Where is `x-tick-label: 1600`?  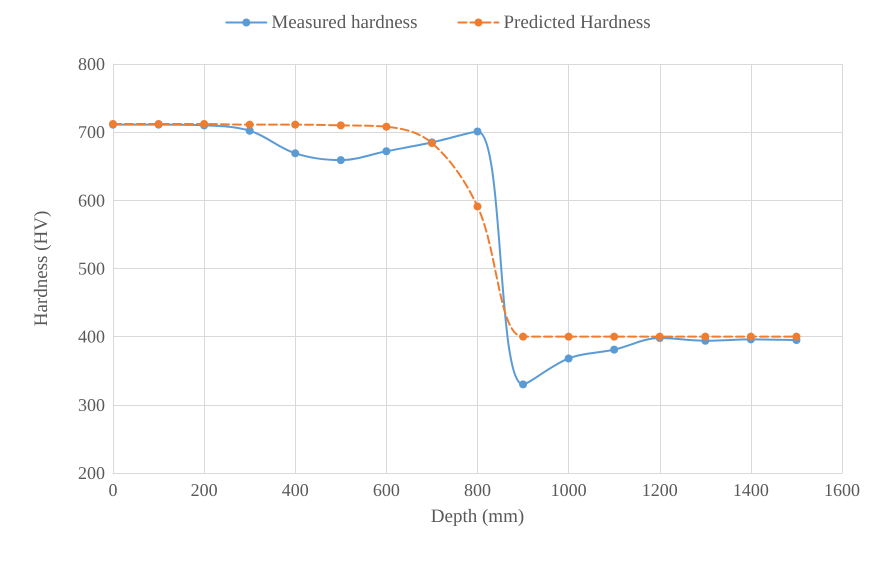 x-tick-label: 1600 is located at coordinates (842, 490).